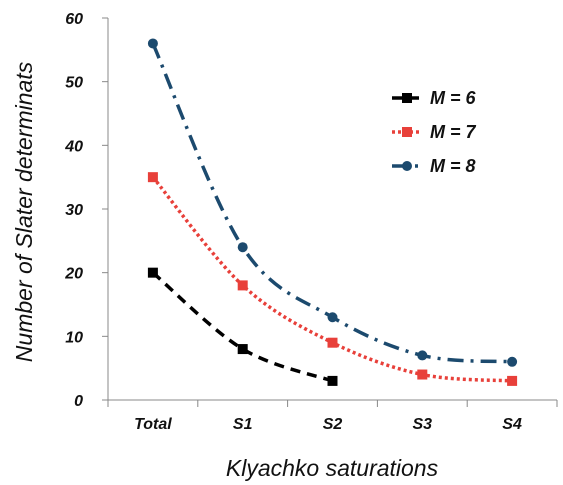 This screenshot has height=485, width=563. I want to click on legend: M = 6 M = 7 M = 8, so click(434, 132).